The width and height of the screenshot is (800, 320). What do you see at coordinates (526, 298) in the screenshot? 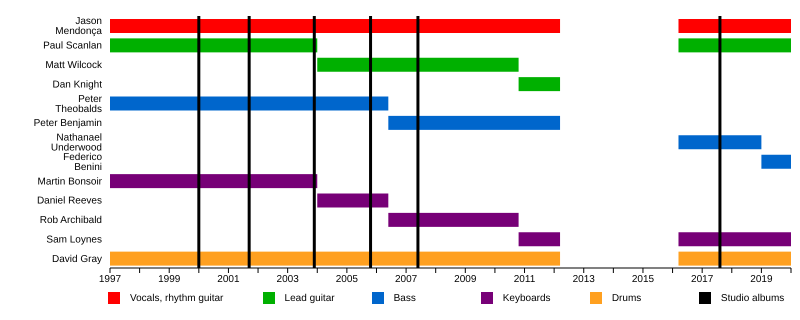
I see `legend-label: Keyboards` at bounding box center [526, 298].